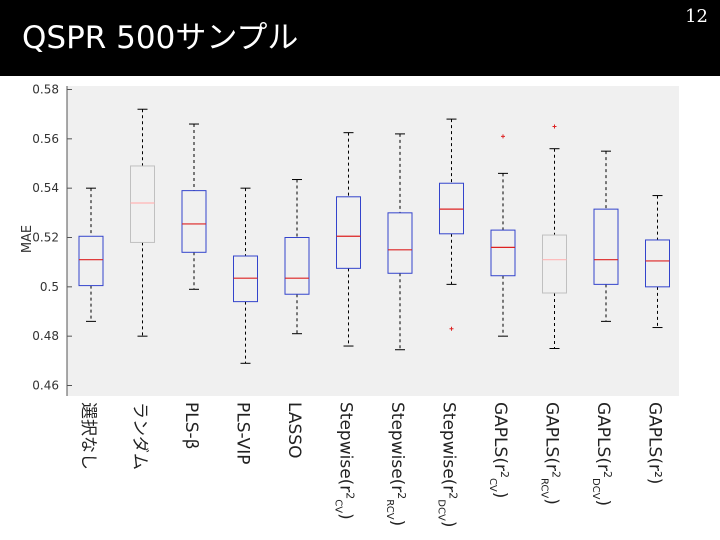  Describe the element at coordinates (140, 436) in the screenshot. I see `category-label: ランダム` at that location.